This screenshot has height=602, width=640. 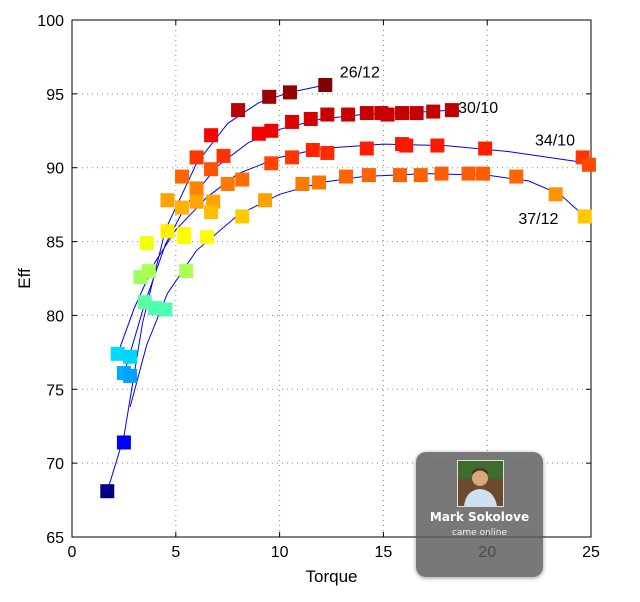 I want to click on x-axis-label: Torque, so click(x=332, y=576).